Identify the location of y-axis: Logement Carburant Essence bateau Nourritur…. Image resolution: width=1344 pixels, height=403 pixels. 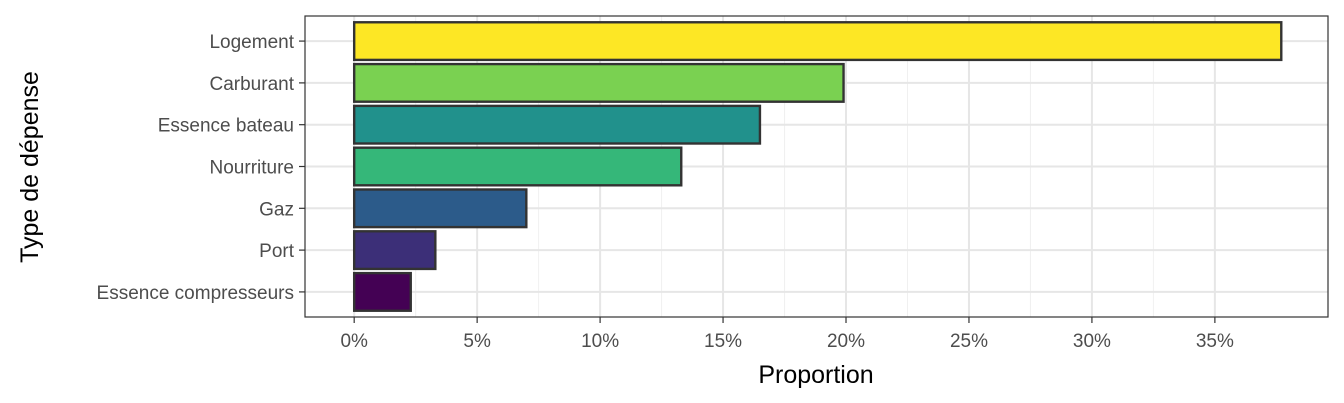
(201, 168).